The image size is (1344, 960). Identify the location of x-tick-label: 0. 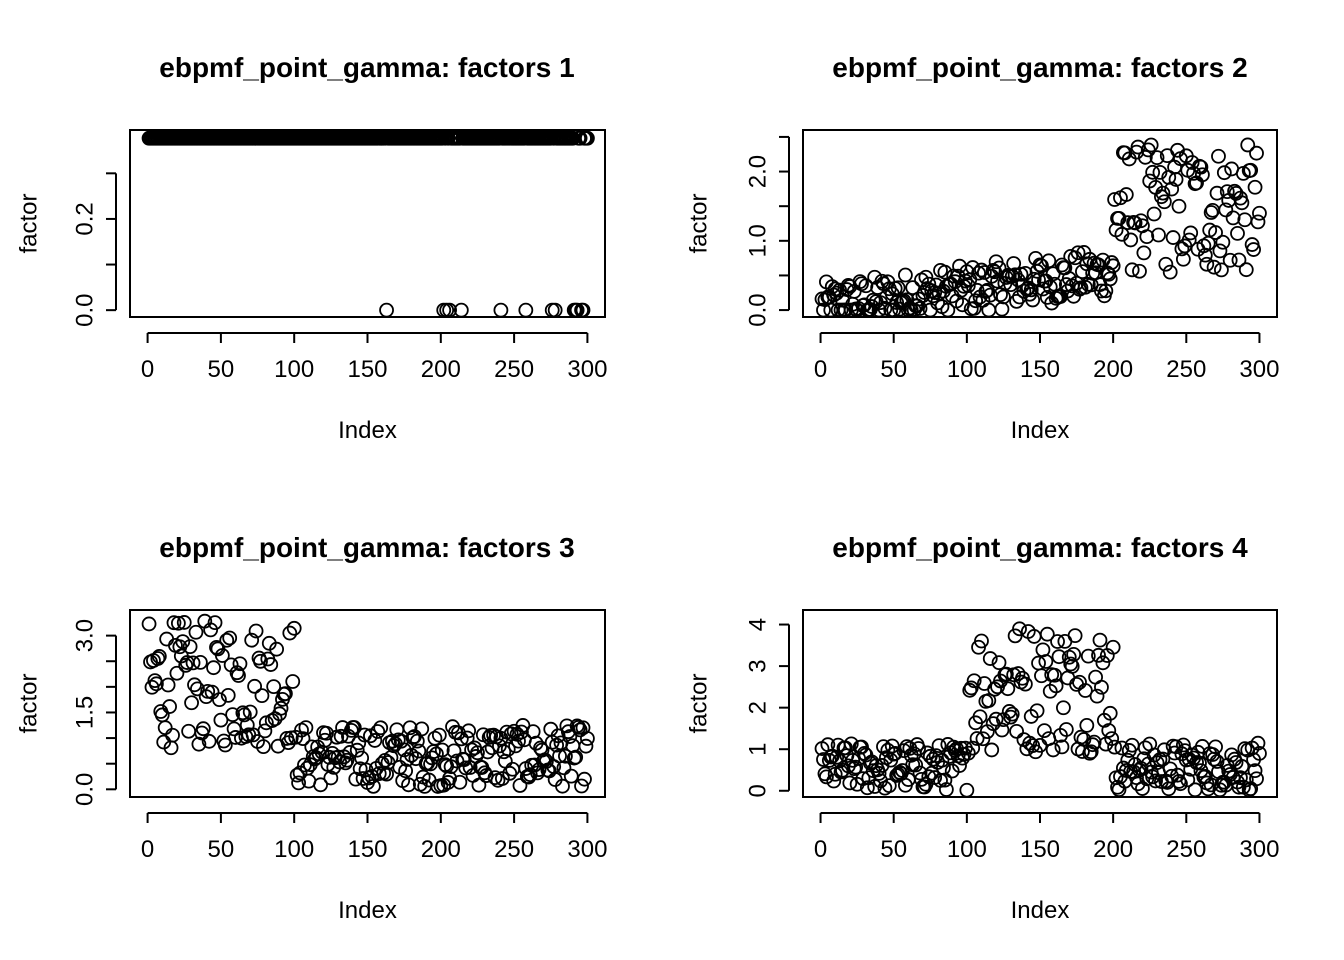
(147, 369).